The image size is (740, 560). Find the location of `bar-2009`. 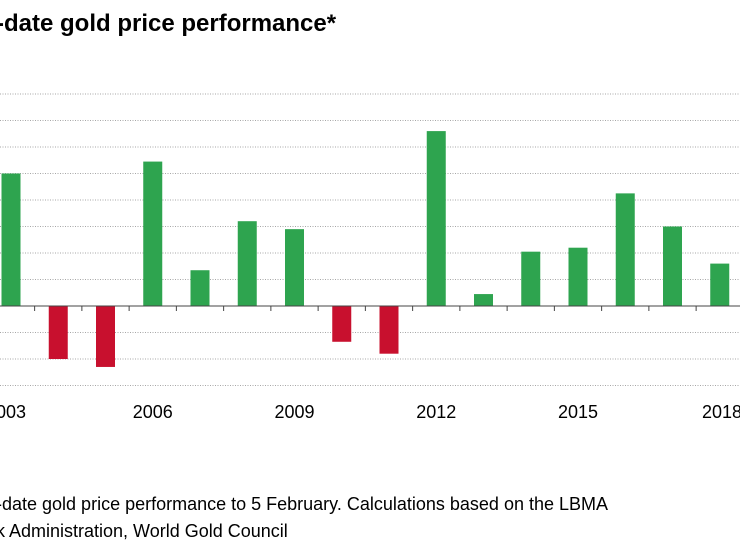

bar-2009 is located at coordinates (294, 267).